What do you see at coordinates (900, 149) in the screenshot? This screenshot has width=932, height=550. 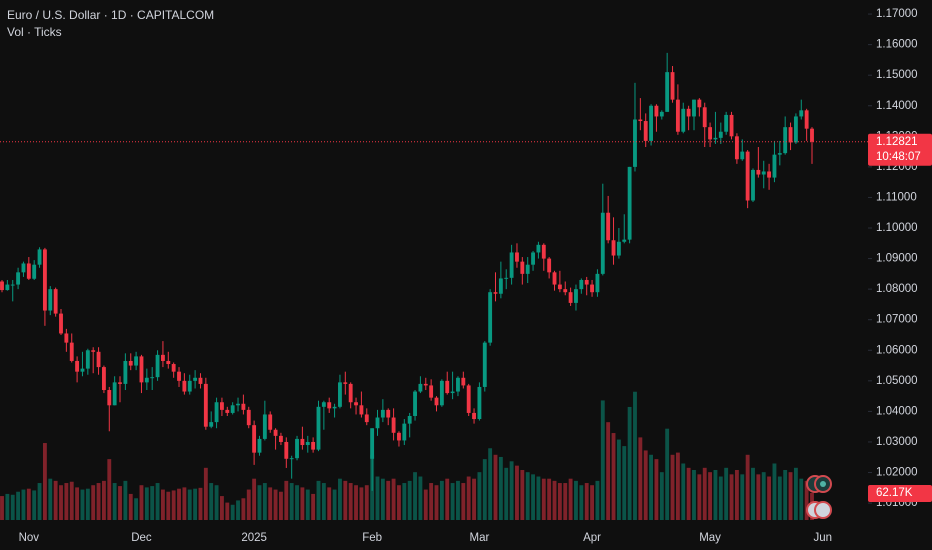 I see `last-price-tag` at bounding box center [900, 149].